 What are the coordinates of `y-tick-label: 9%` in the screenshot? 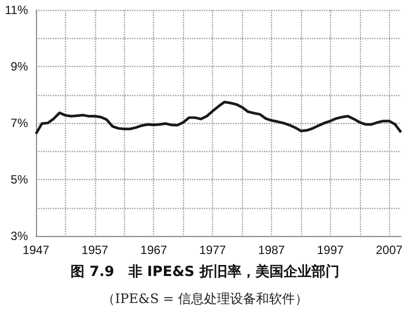 It's located at (19, 67).